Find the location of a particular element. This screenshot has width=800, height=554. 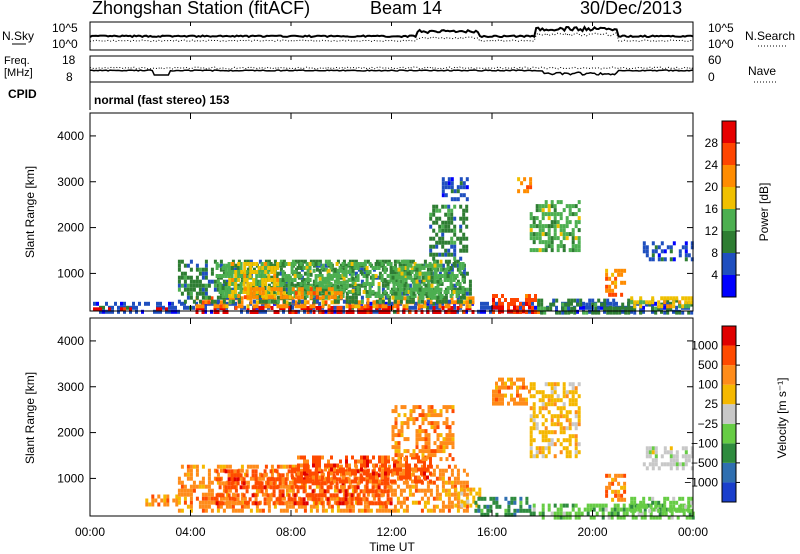

colorbar-segment is located at coordinates (729, 433).